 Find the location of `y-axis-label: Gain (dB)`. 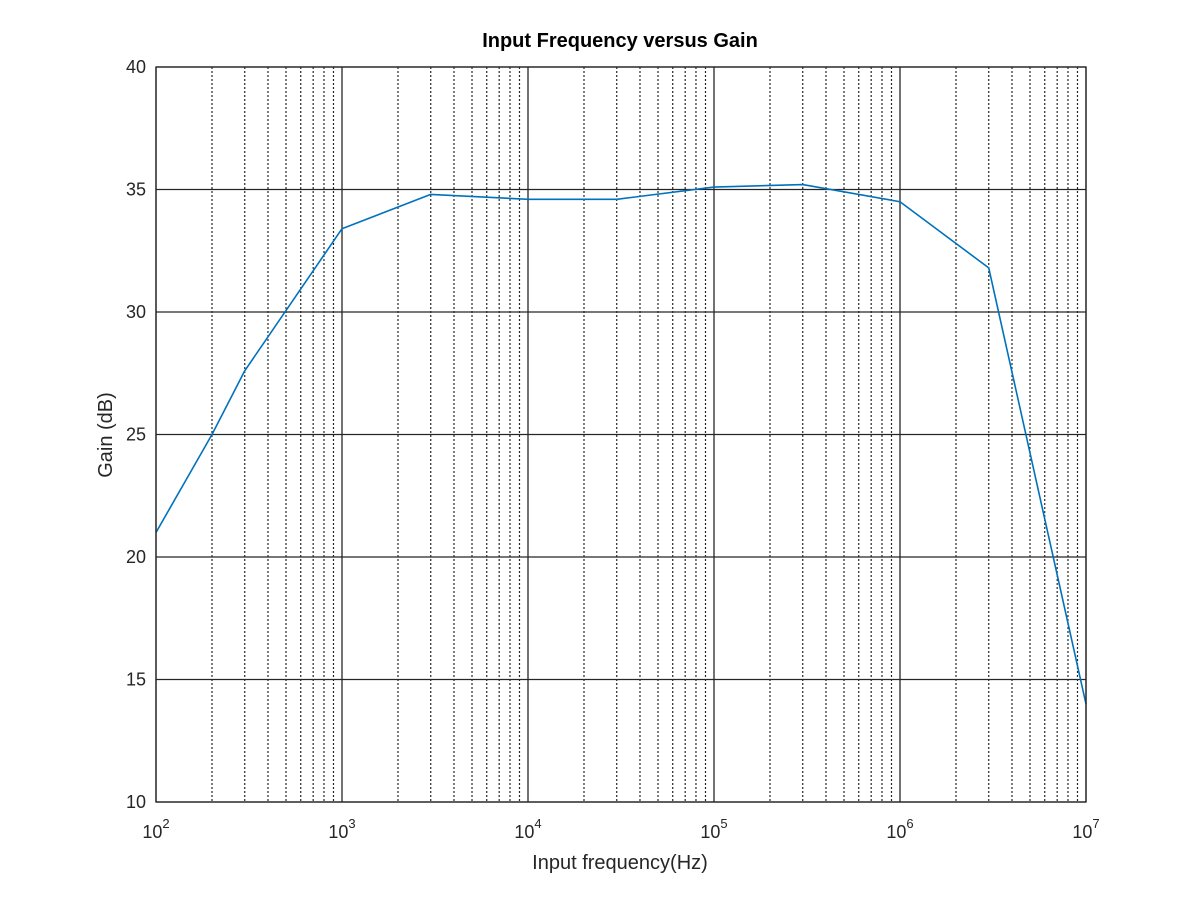

y-axis-label: Gain (dB) is located at coordinates (106, 435).